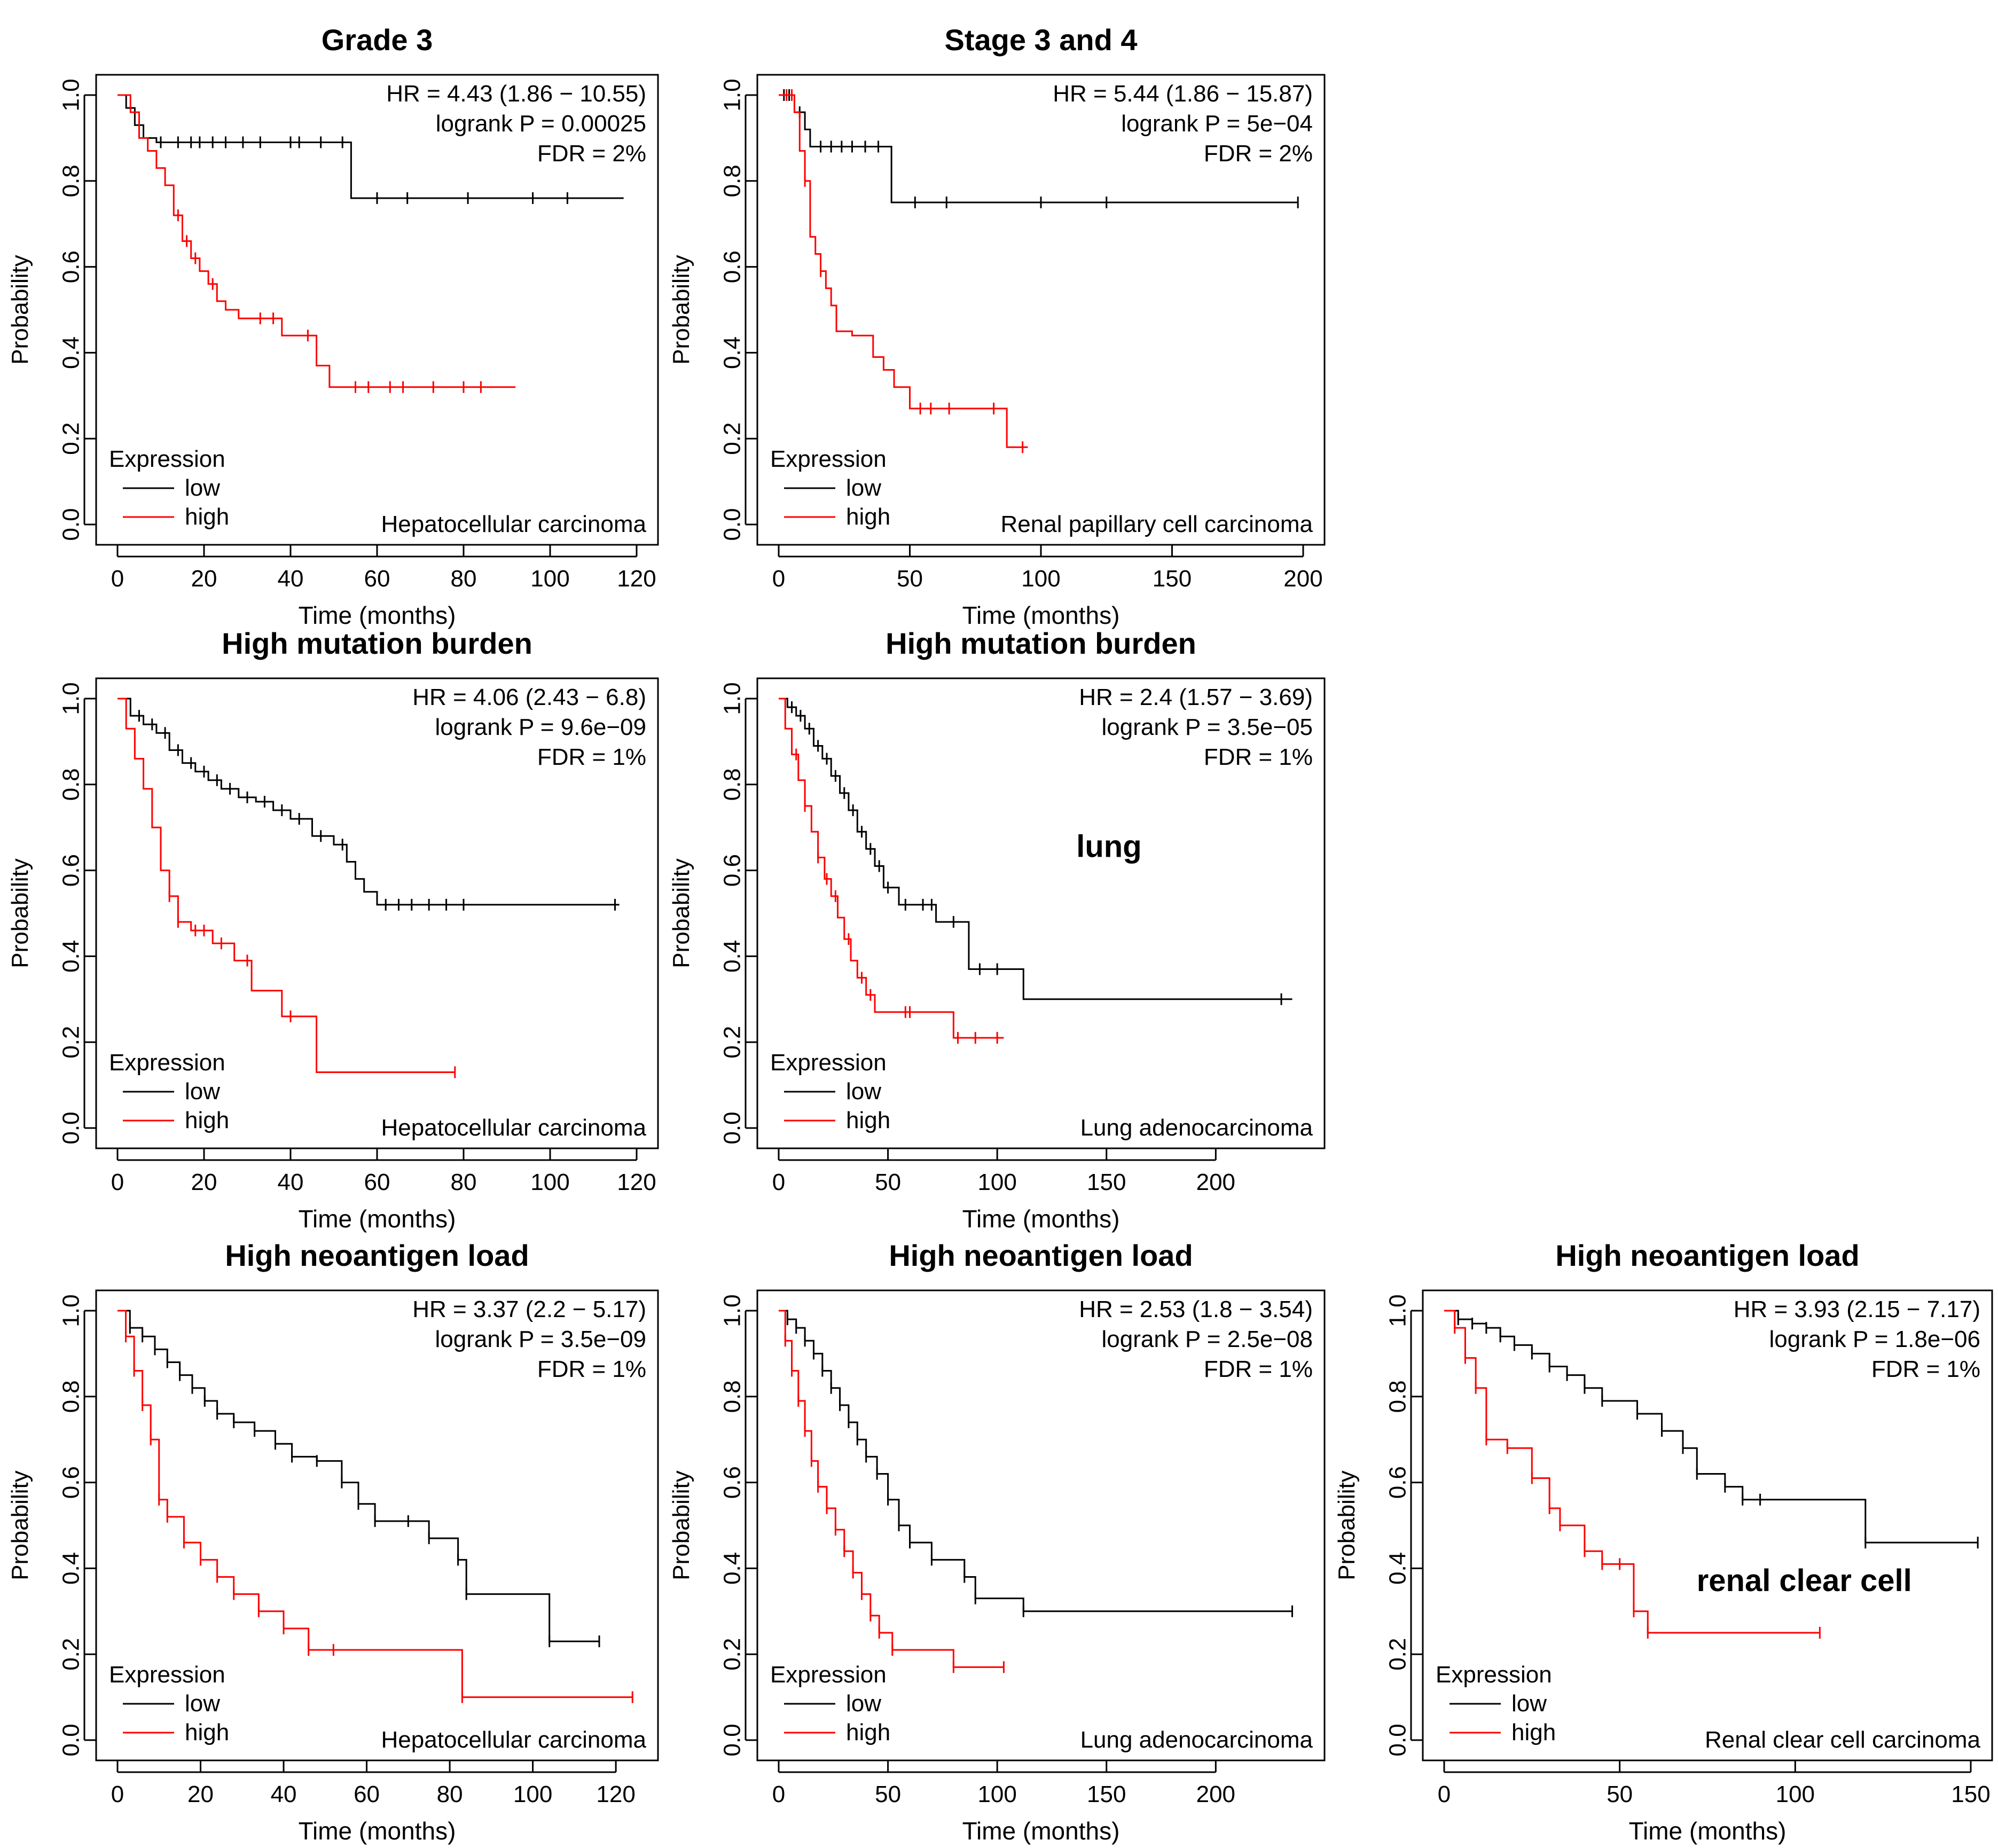  What do you see at coordinates (1857, 1309) in the screenshot?
I see `stats-line: HR = 3.93 (2.15 − 7.17)` at bounding box center [1857, 1309].